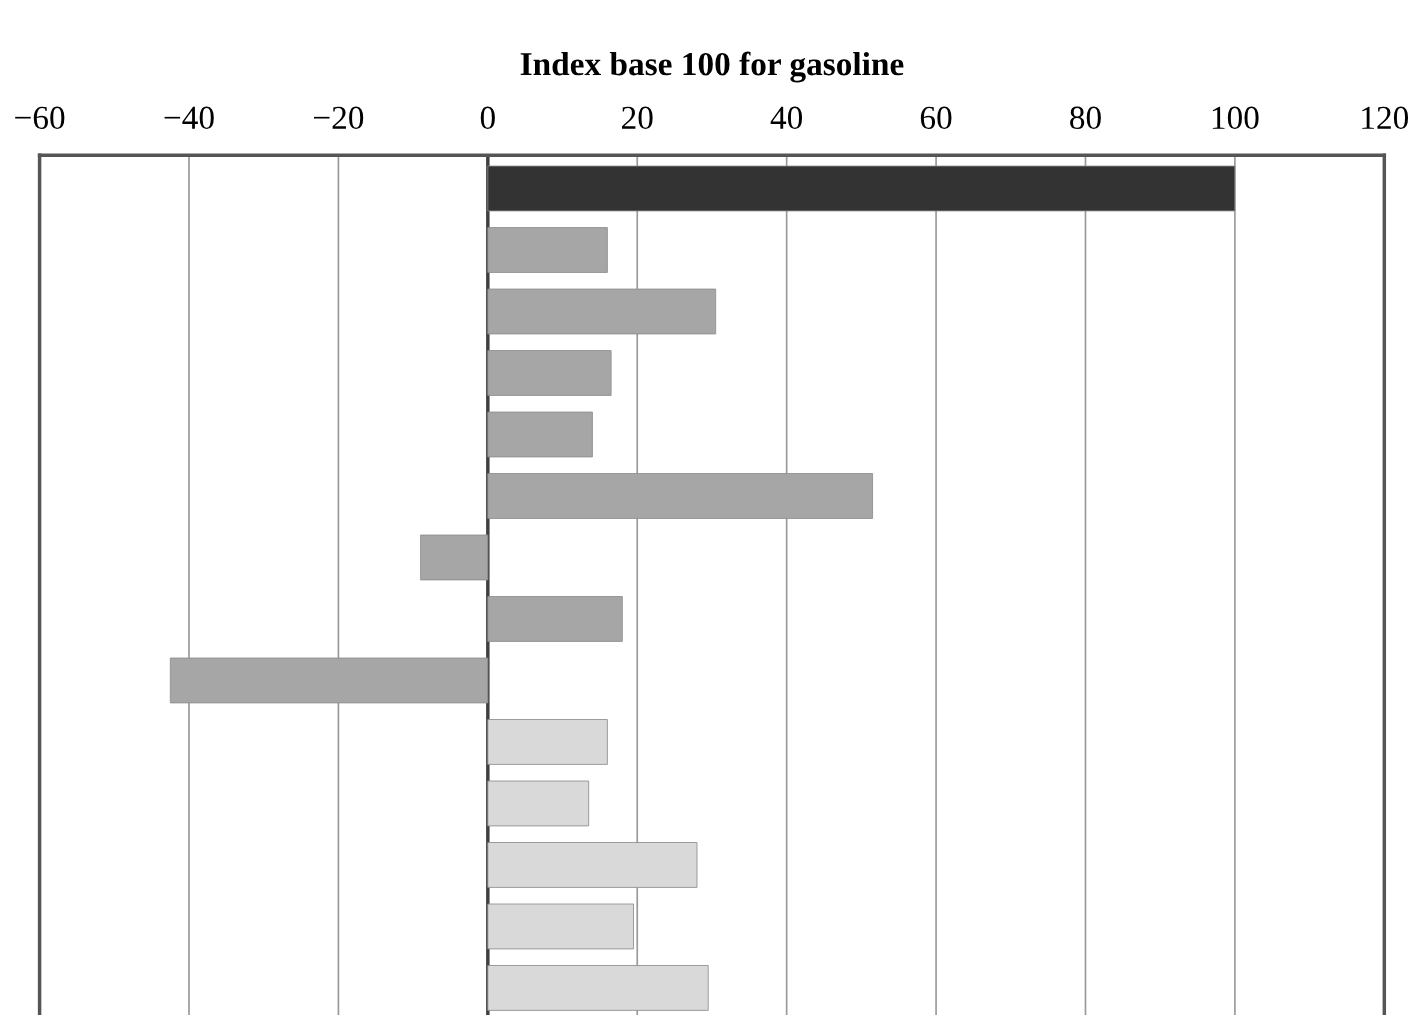 The height and width of the screenshot is (1015, 1414). What do you see at coordinates (487, 118) in the screenshot?
I see `x-tick-label: 0` at bounding box center [487, 118].